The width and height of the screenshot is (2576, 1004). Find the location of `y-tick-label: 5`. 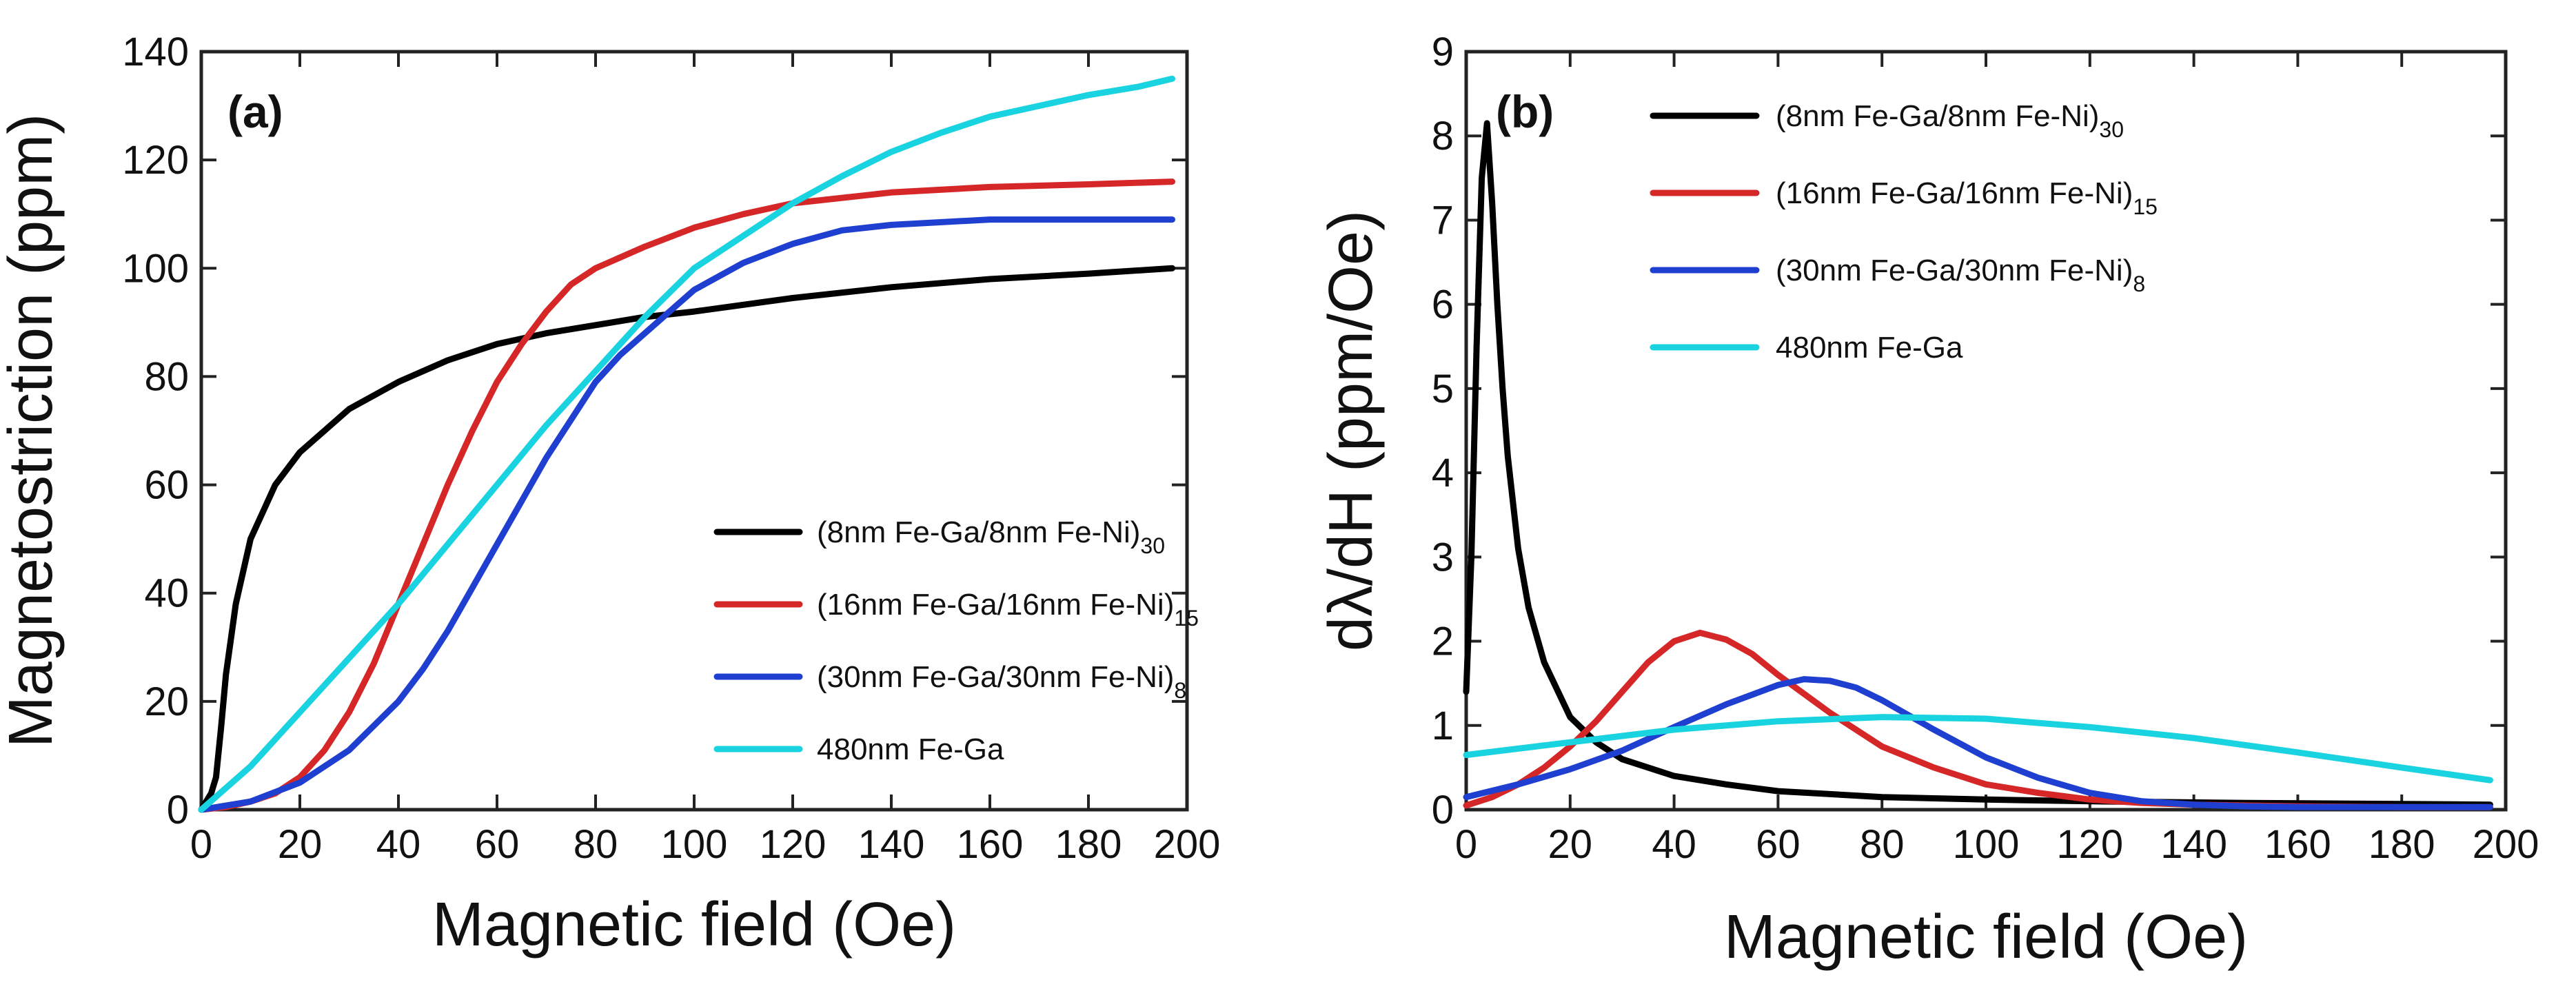

y-tick-label: 5 is located at coordinates (1443, 389).